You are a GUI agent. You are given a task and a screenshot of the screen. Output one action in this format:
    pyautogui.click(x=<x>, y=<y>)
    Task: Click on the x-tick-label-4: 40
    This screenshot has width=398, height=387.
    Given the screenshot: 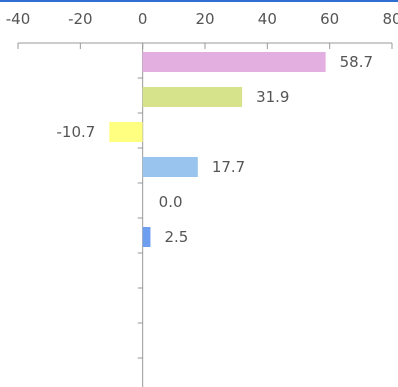 What is the action you would take?
    pyautogui.click(x=267, y=19)
    